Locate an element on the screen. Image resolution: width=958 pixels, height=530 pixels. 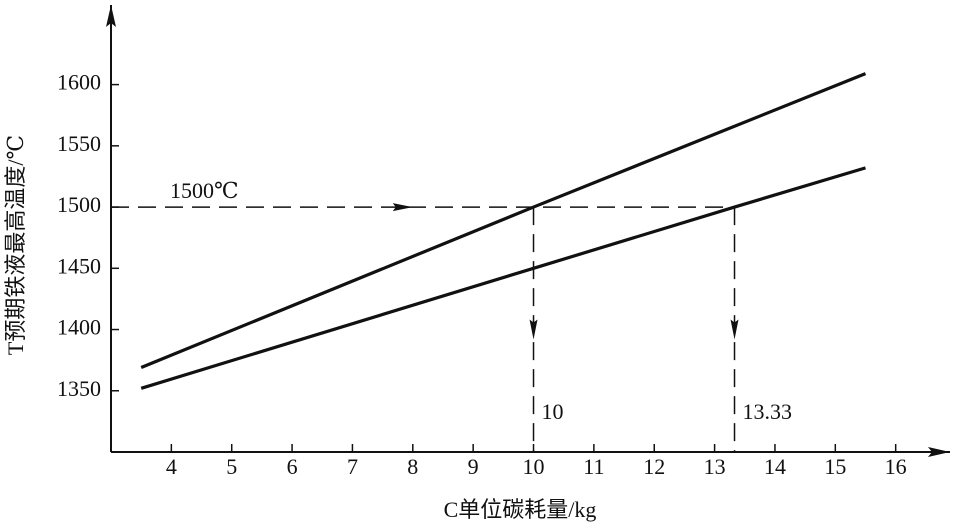
y-axis-label: T预期铁液最高温度/℃ is located at coordinates (15, 245).